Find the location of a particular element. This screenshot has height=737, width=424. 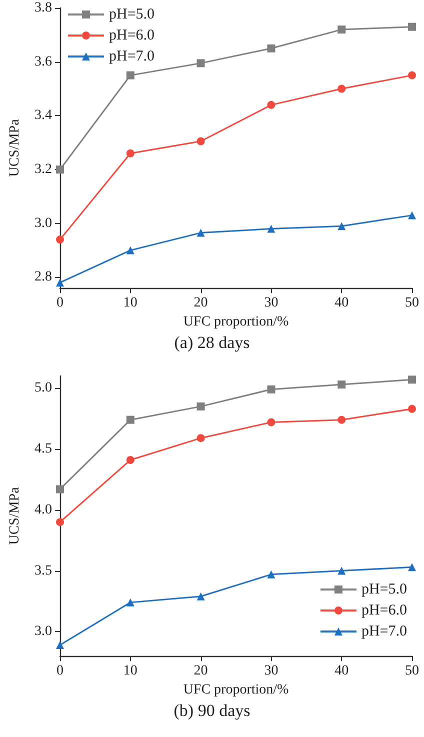

y-tick-label: 3.8 is located at coordinates (43, 8).